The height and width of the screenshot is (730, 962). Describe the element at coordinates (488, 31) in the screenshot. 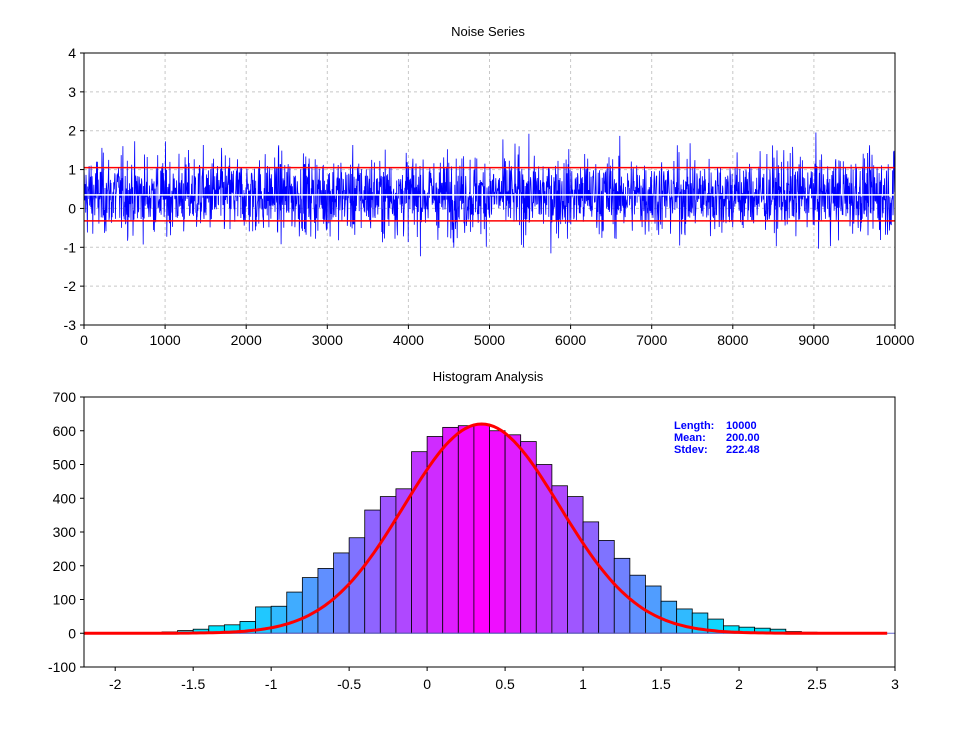

I see `noise-series-title: Noise Series` at that location.